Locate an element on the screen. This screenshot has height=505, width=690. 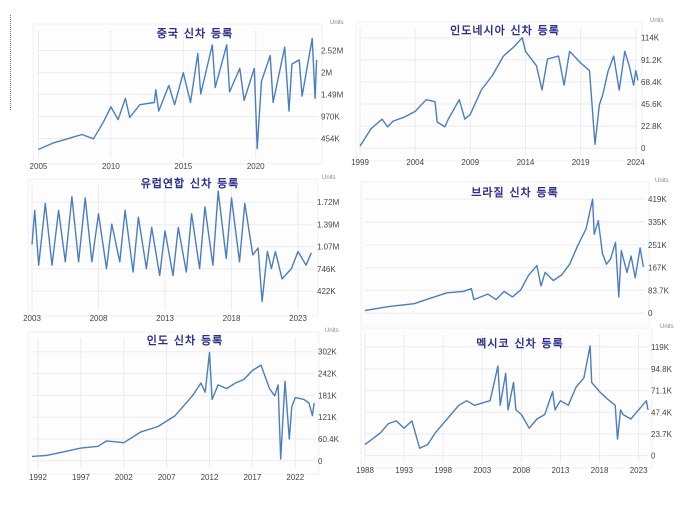
chart-title-india: 인도 신차 등록 is located at coordinates (185, 340).